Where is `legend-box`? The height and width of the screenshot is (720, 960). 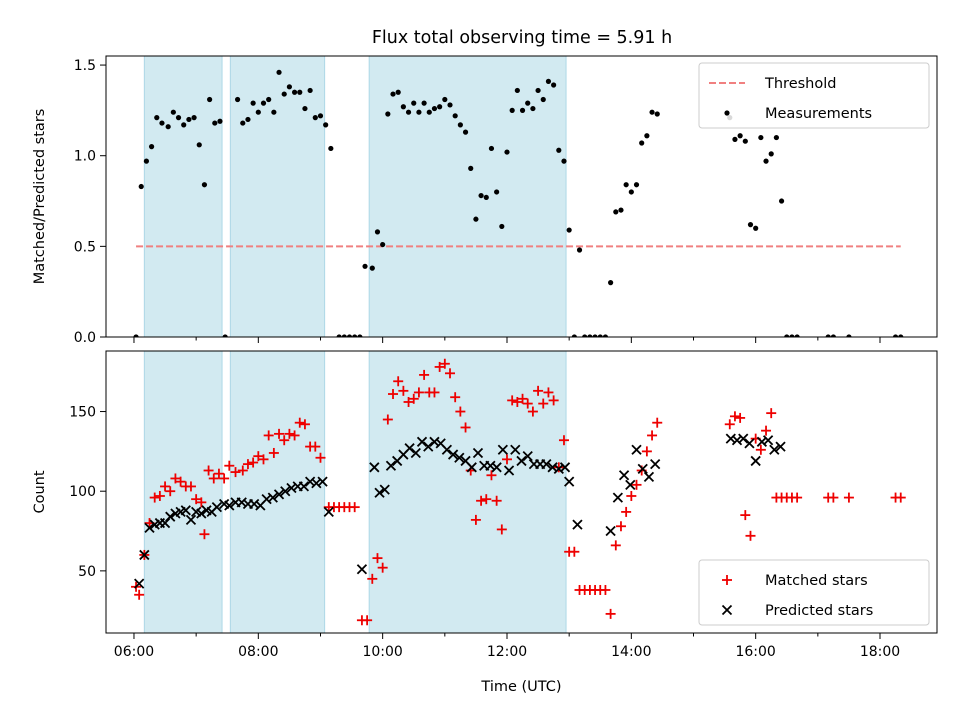
legend-box is located at coordinates (814, 95).